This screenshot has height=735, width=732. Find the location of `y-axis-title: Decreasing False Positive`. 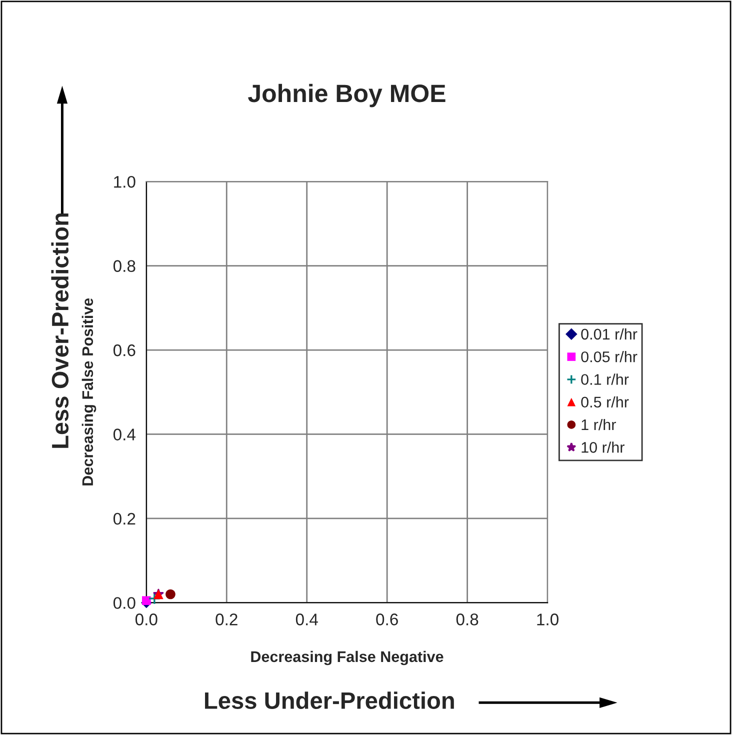

y-axis-title: Decreasing False Positive is located at coordinates (89, 392).